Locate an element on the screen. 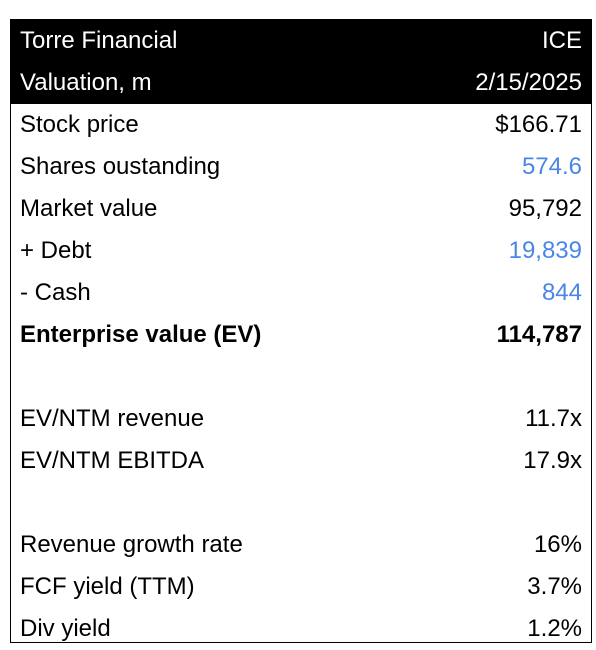 The image size is (596, 650). row-label: Market value is located at coordinates (89, 208).